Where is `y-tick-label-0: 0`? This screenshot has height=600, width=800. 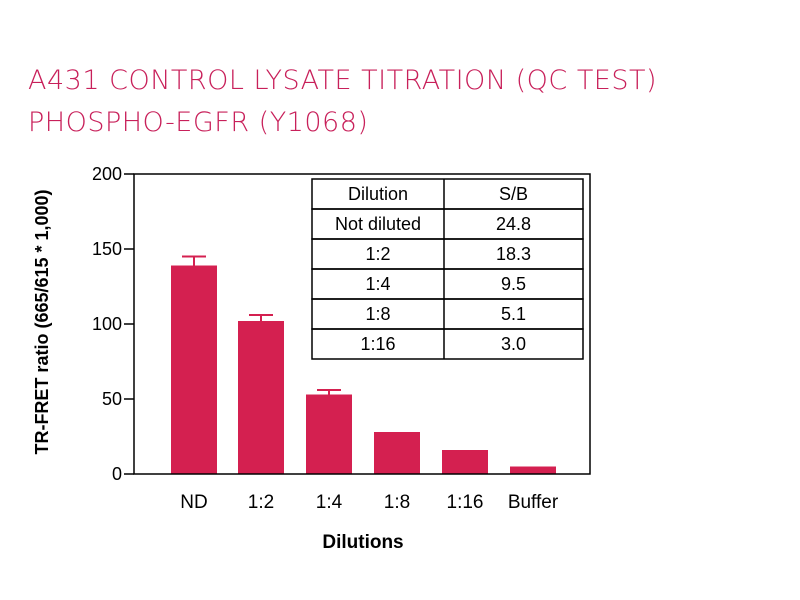
y-tick-label-0: 0 is located at coordinates (117, 474).